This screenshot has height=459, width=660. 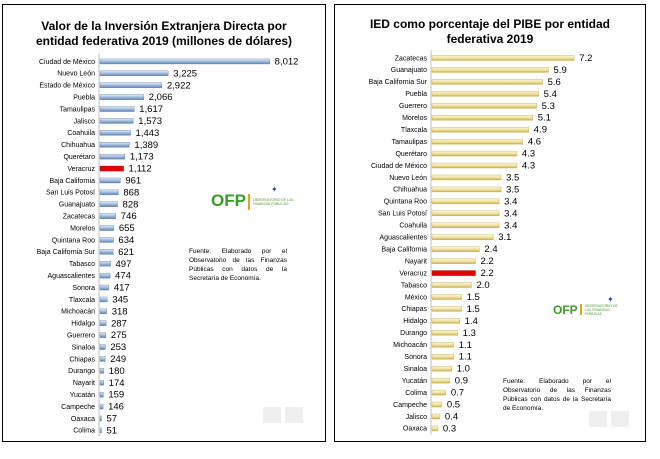 What do you see at coordinates (142, 157) in the screenshot?
I see `value-label: 1,173` at bounding box center [142, 157].